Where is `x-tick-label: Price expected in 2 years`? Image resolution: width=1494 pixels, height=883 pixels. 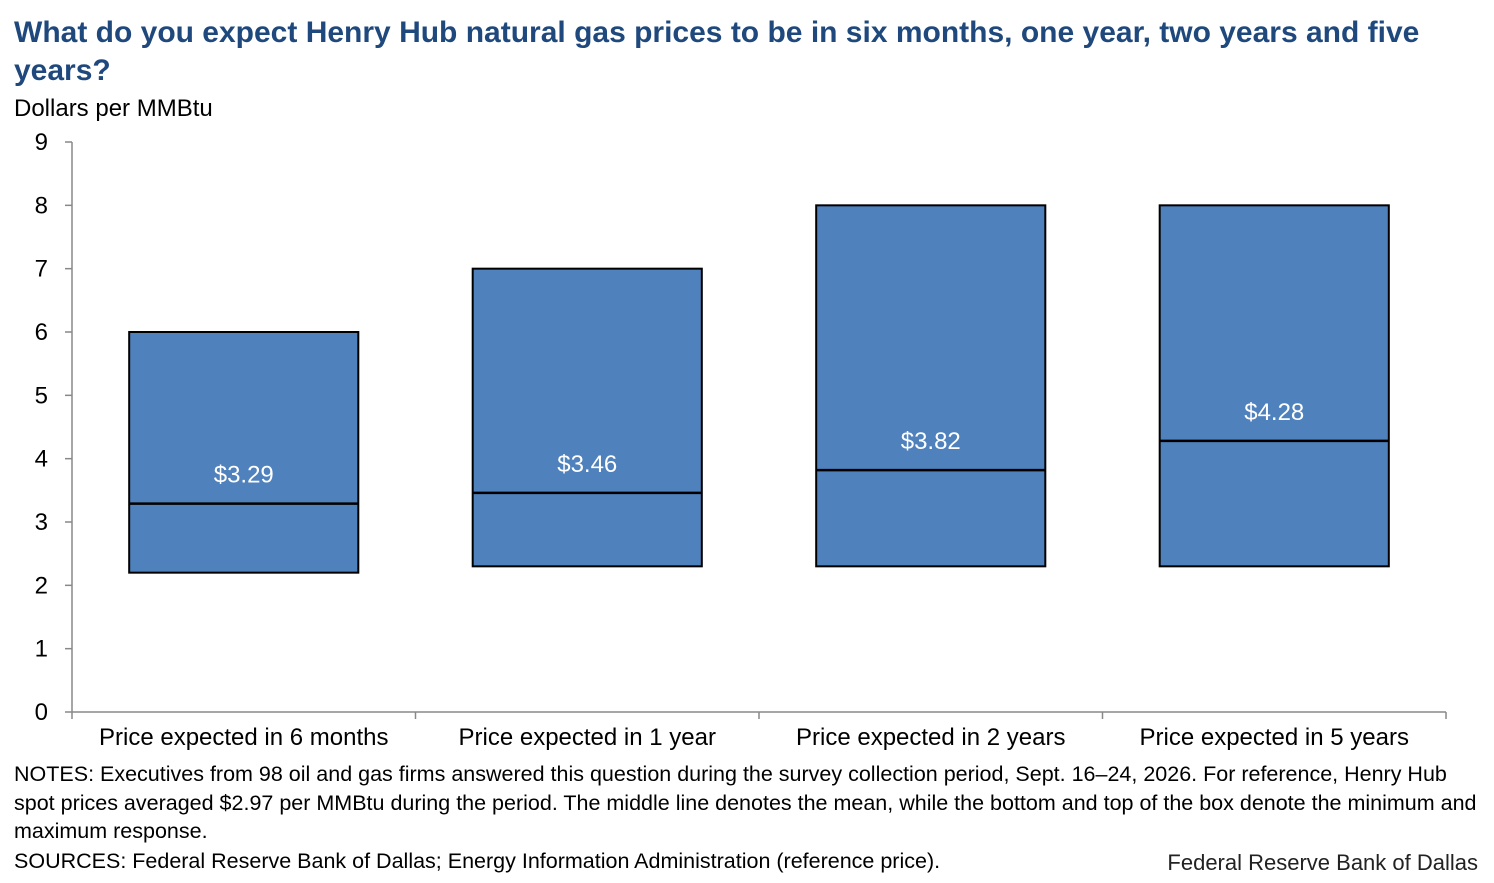 x-tick-label: Price expected in 2 years is located at coordinates (930, 737).